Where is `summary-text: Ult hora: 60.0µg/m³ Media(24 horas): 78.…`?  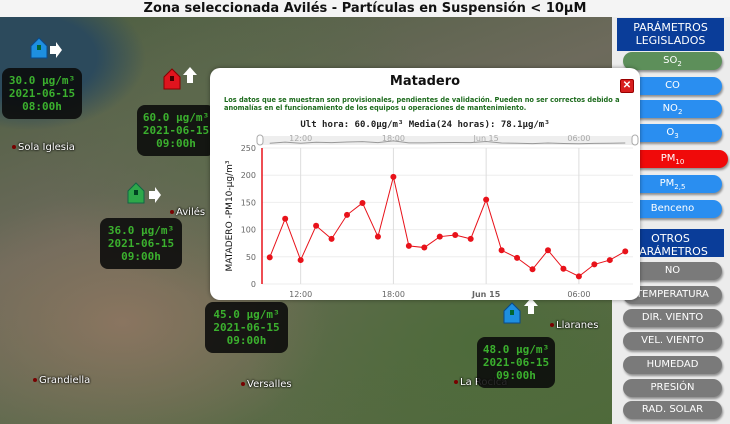 summary-text: Ult hora: 60.0µg/m³ Media(24 horas): 78.… is located at coordinates (425, 125).